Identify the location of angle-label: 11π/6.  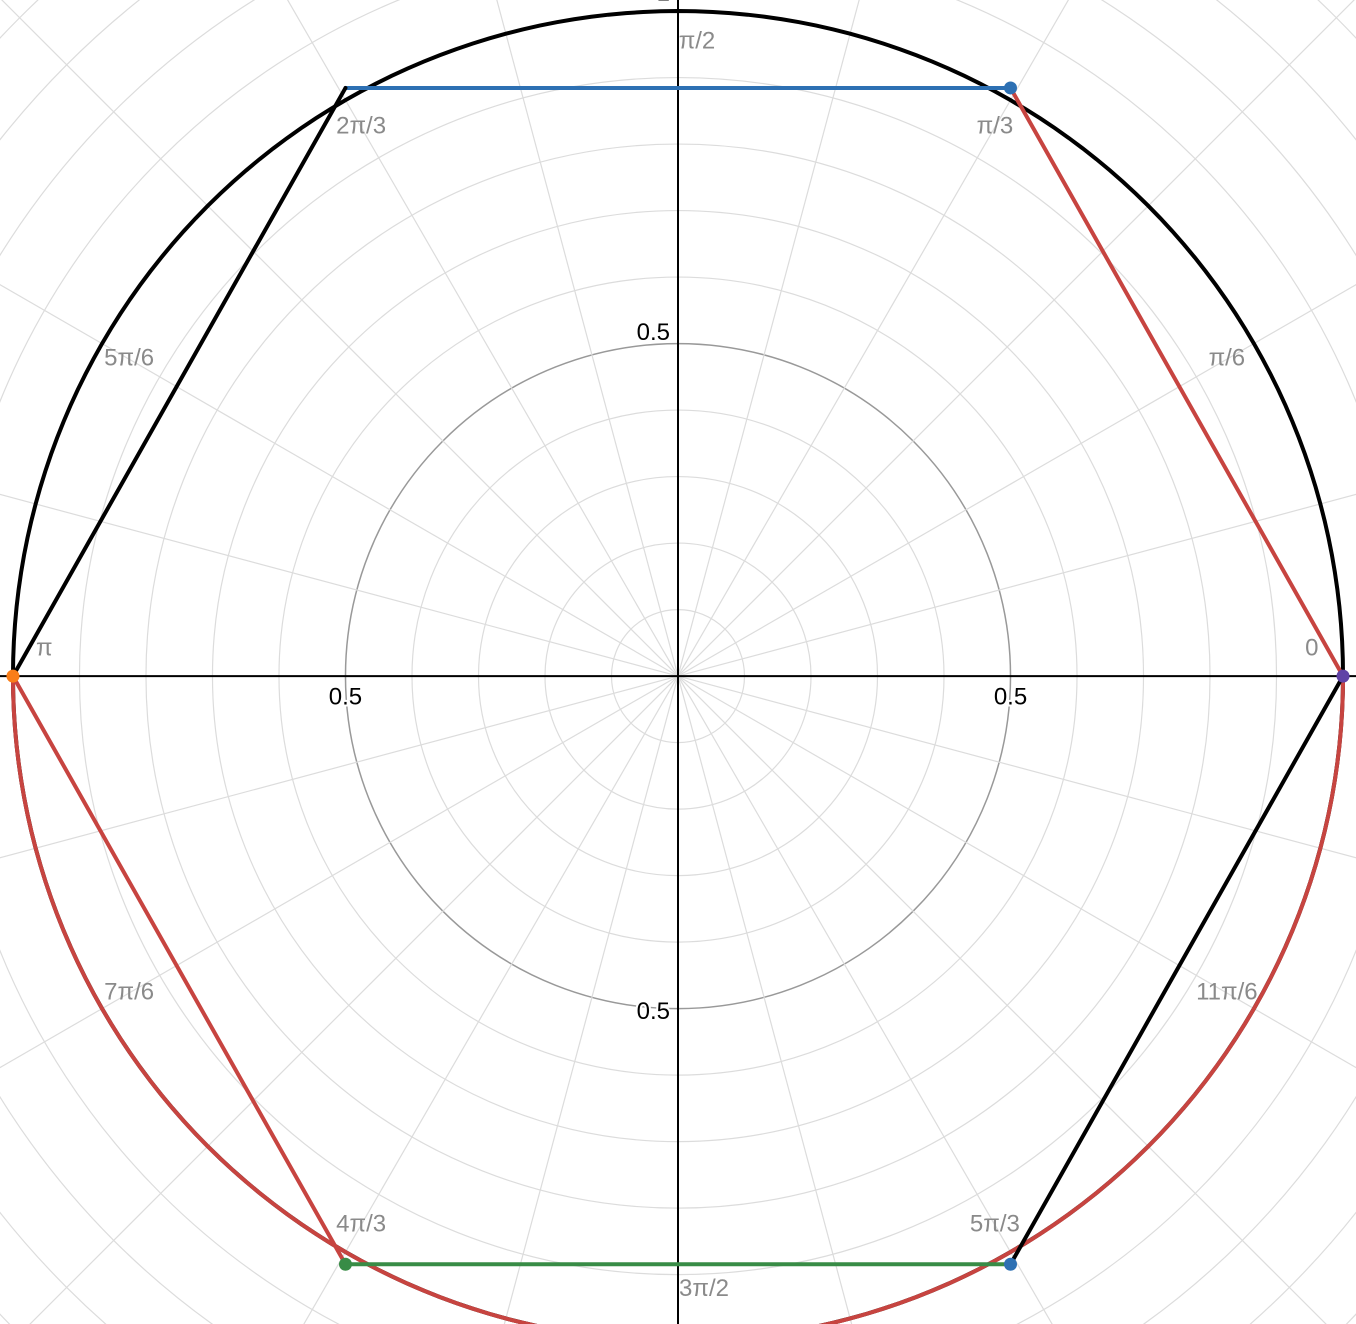
(1227, 991).